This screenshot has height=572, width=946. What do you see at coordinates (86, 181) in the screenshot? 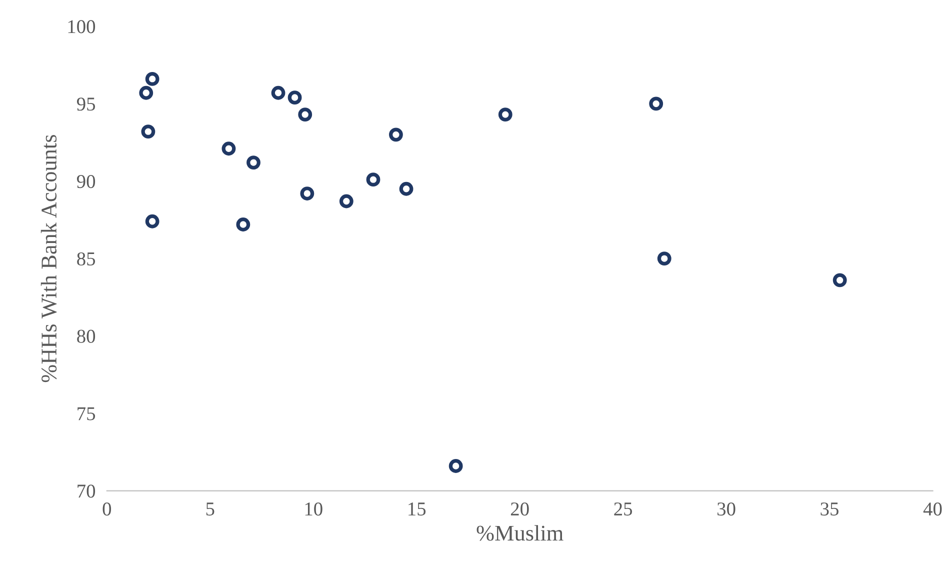
I see `y-tick-label: 90` at bounding box center [86, 181].